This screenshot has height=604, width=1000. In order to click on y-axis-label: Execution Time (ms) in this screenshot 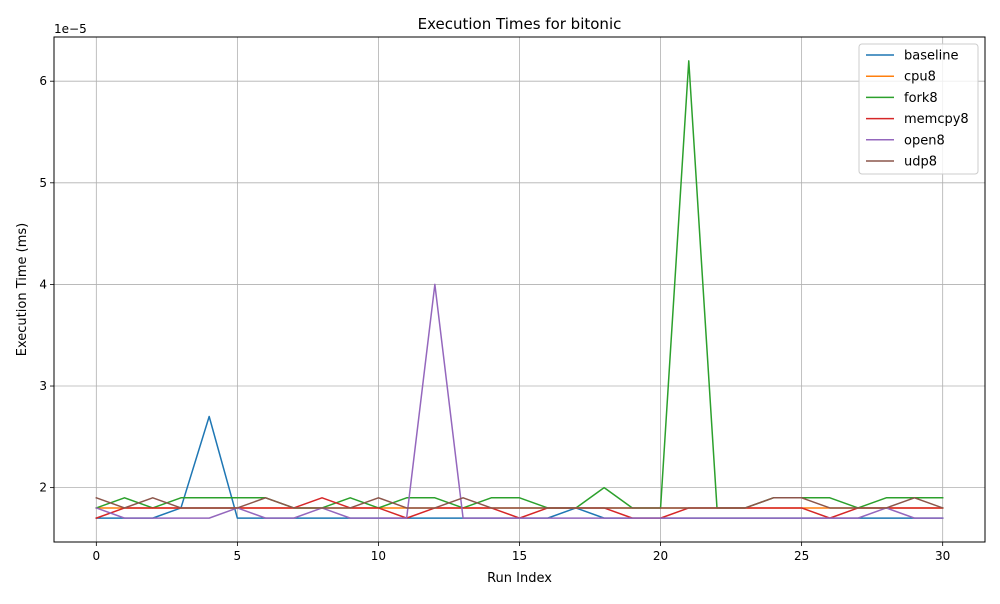, I will do `click(22, 289)`.